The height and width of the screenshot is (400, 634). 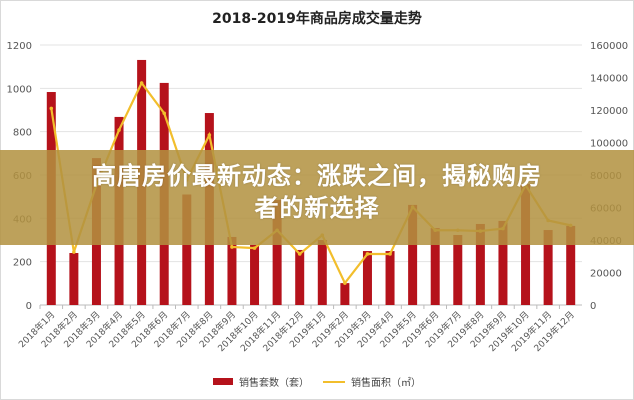 I want to click on right-tick-label: 20000, so click(x=606, y=274).